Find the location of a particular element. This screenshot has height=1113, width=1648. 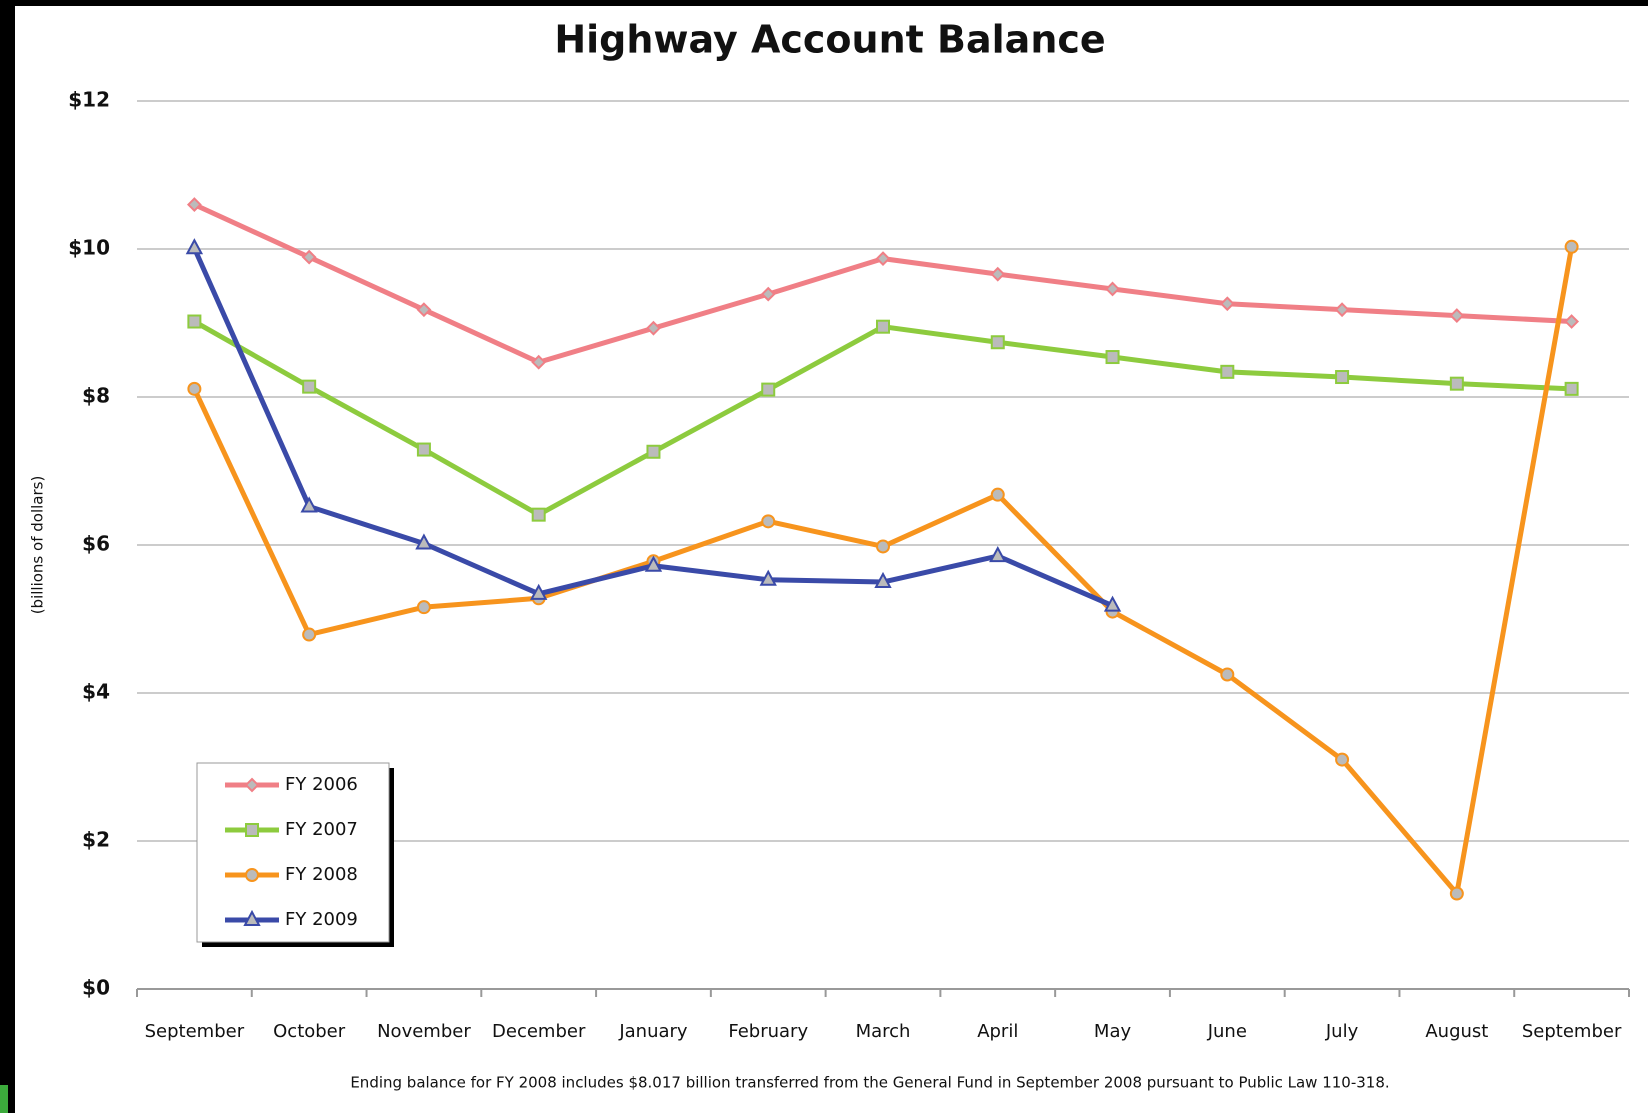

x-tick-label: August is located at coordinates (1456, 1031).